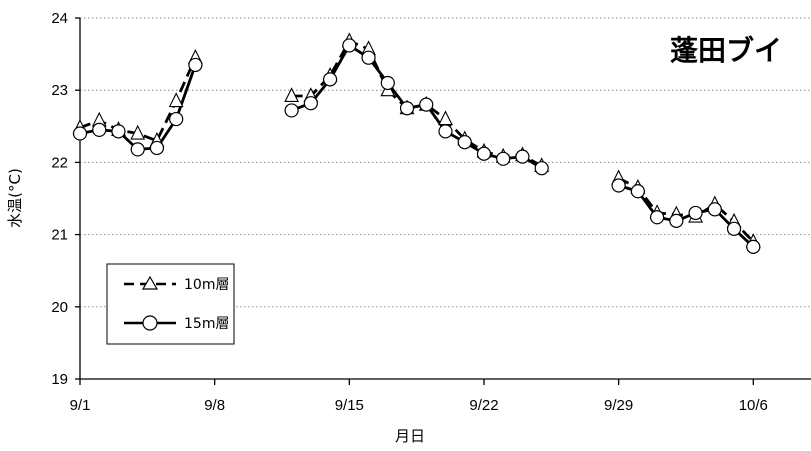 The height and width of the screenshot is (451, 811). I want to click on x-tick-label: 9/15, so click(349, 405).